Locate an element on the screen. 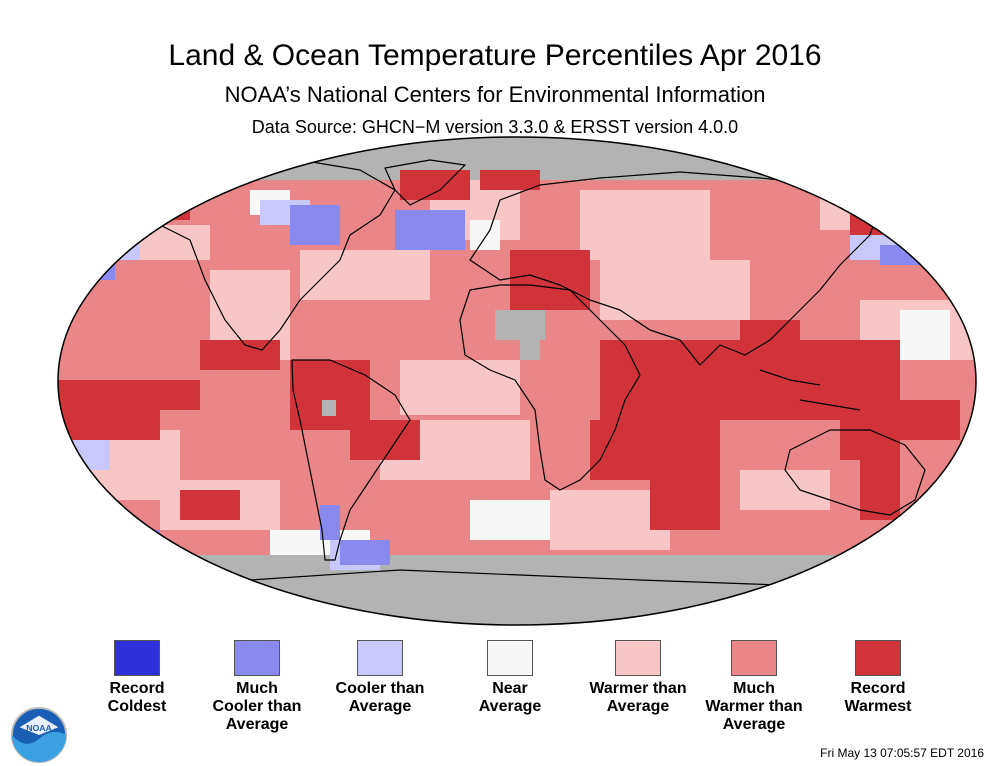 This screenshot has height=766, width=990. legend-label-line: Warmest is located at coordinates (878, 706).